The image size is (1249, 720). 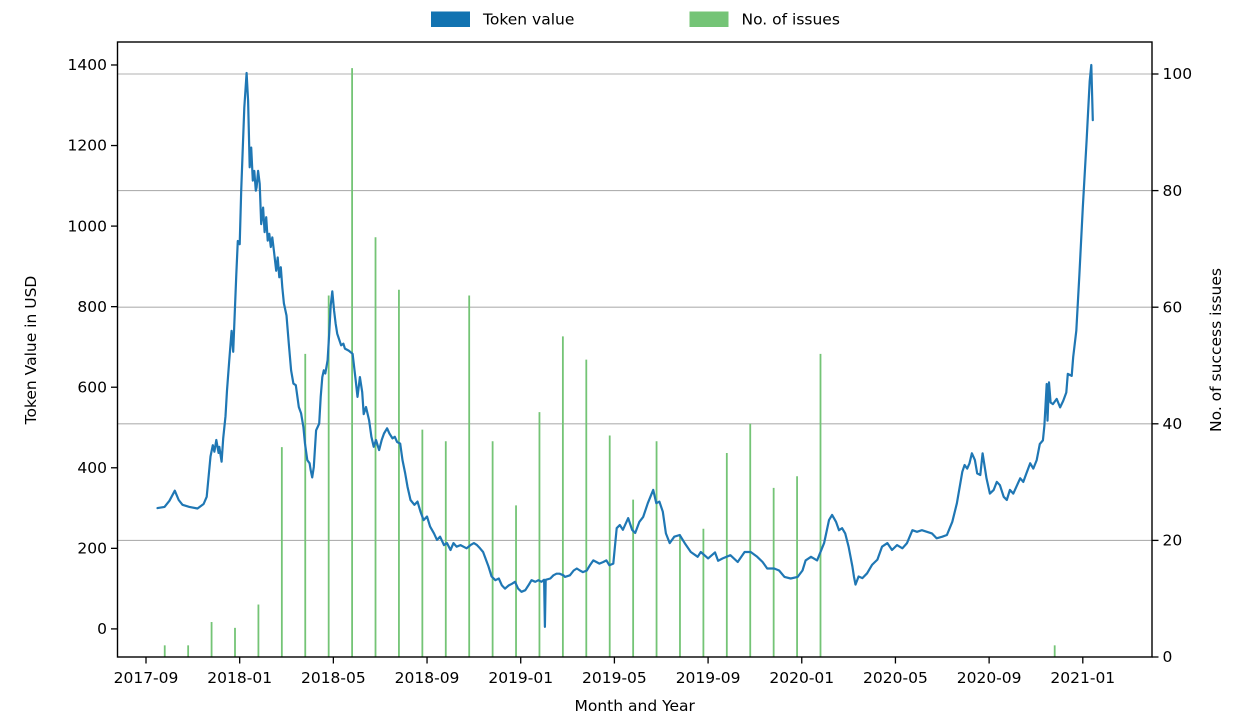 What do you see at coordinates (93, 347) in the screenshot?
I see `y-left-axis: 0 200 400 600 800 1000 1200 1400` at bounding box center [93, 347].